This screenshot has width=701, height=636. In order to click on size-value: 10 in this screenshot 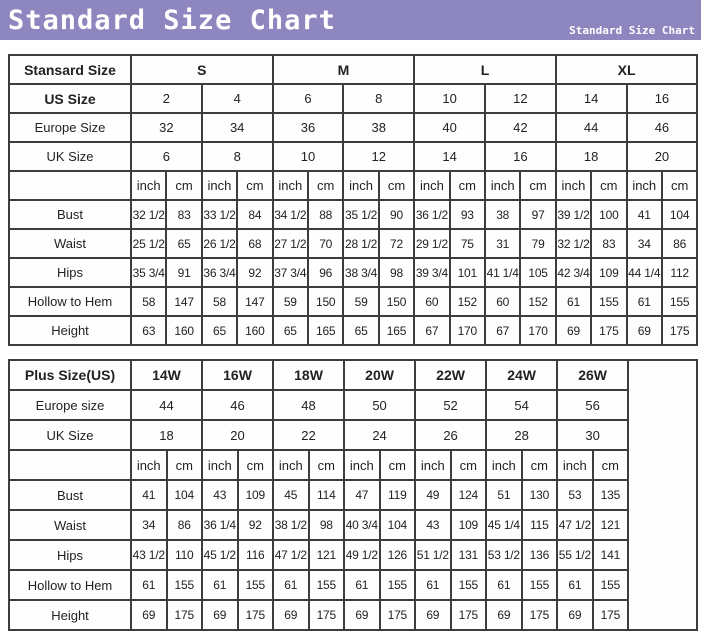, I will do `click(449, 98)`.